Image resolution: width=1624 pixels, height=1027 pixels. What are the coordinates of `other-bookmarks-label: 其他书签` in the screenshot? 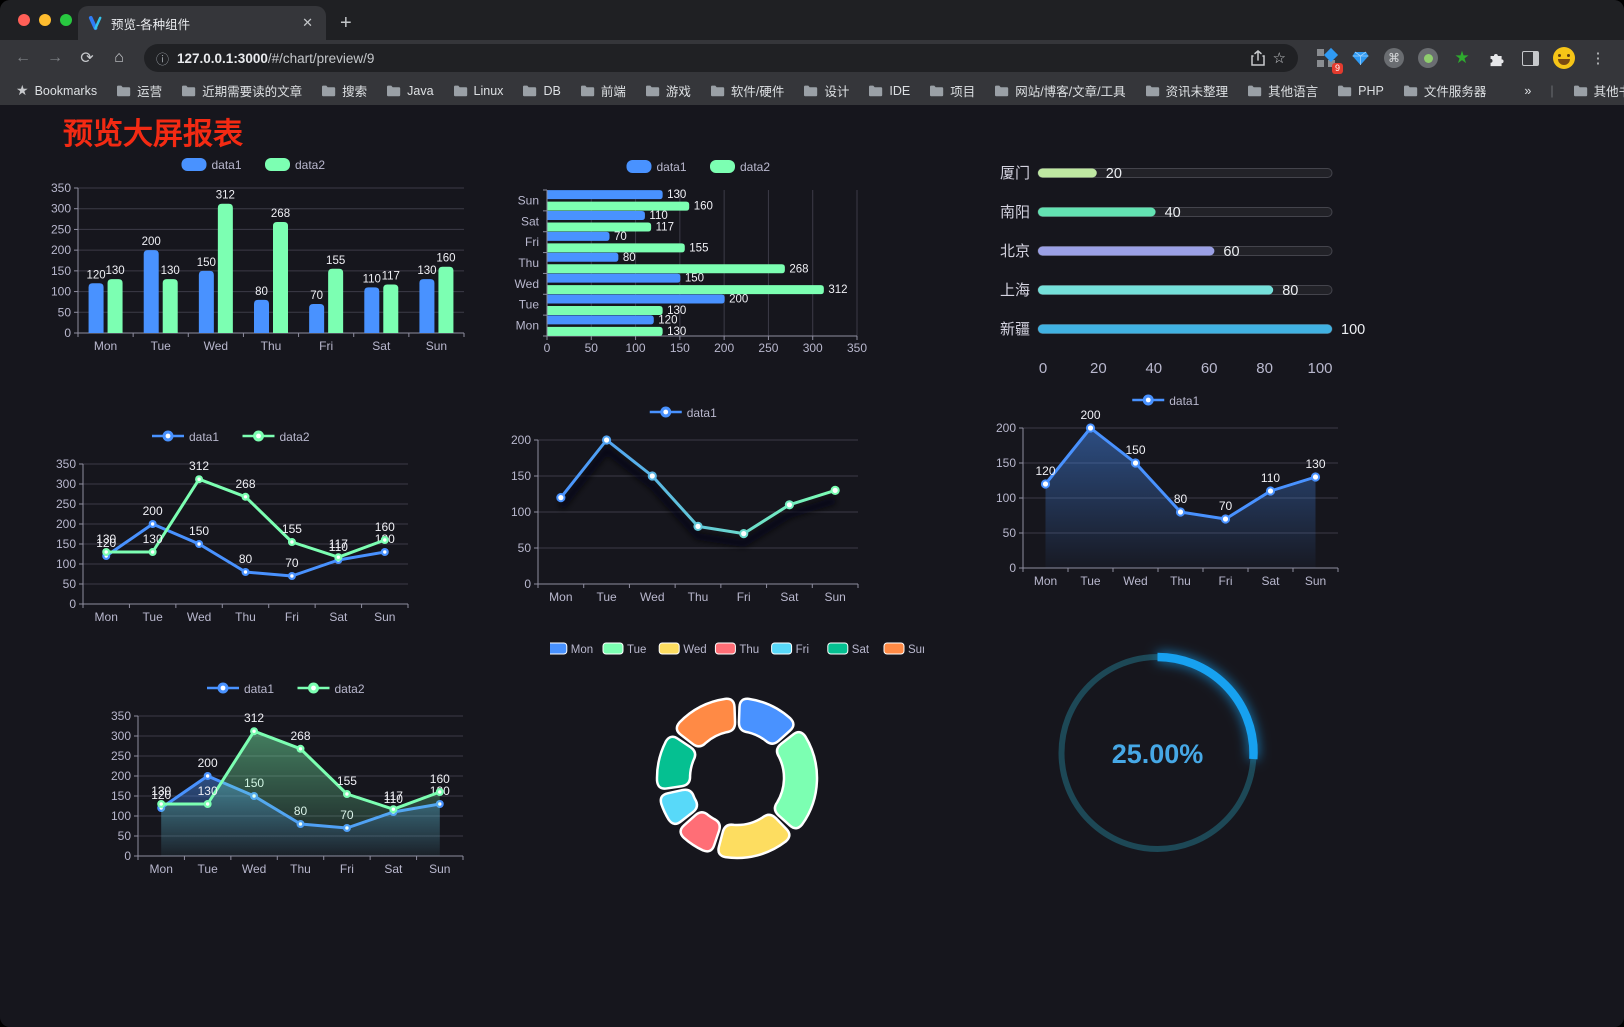 It's located at (1608, 92).